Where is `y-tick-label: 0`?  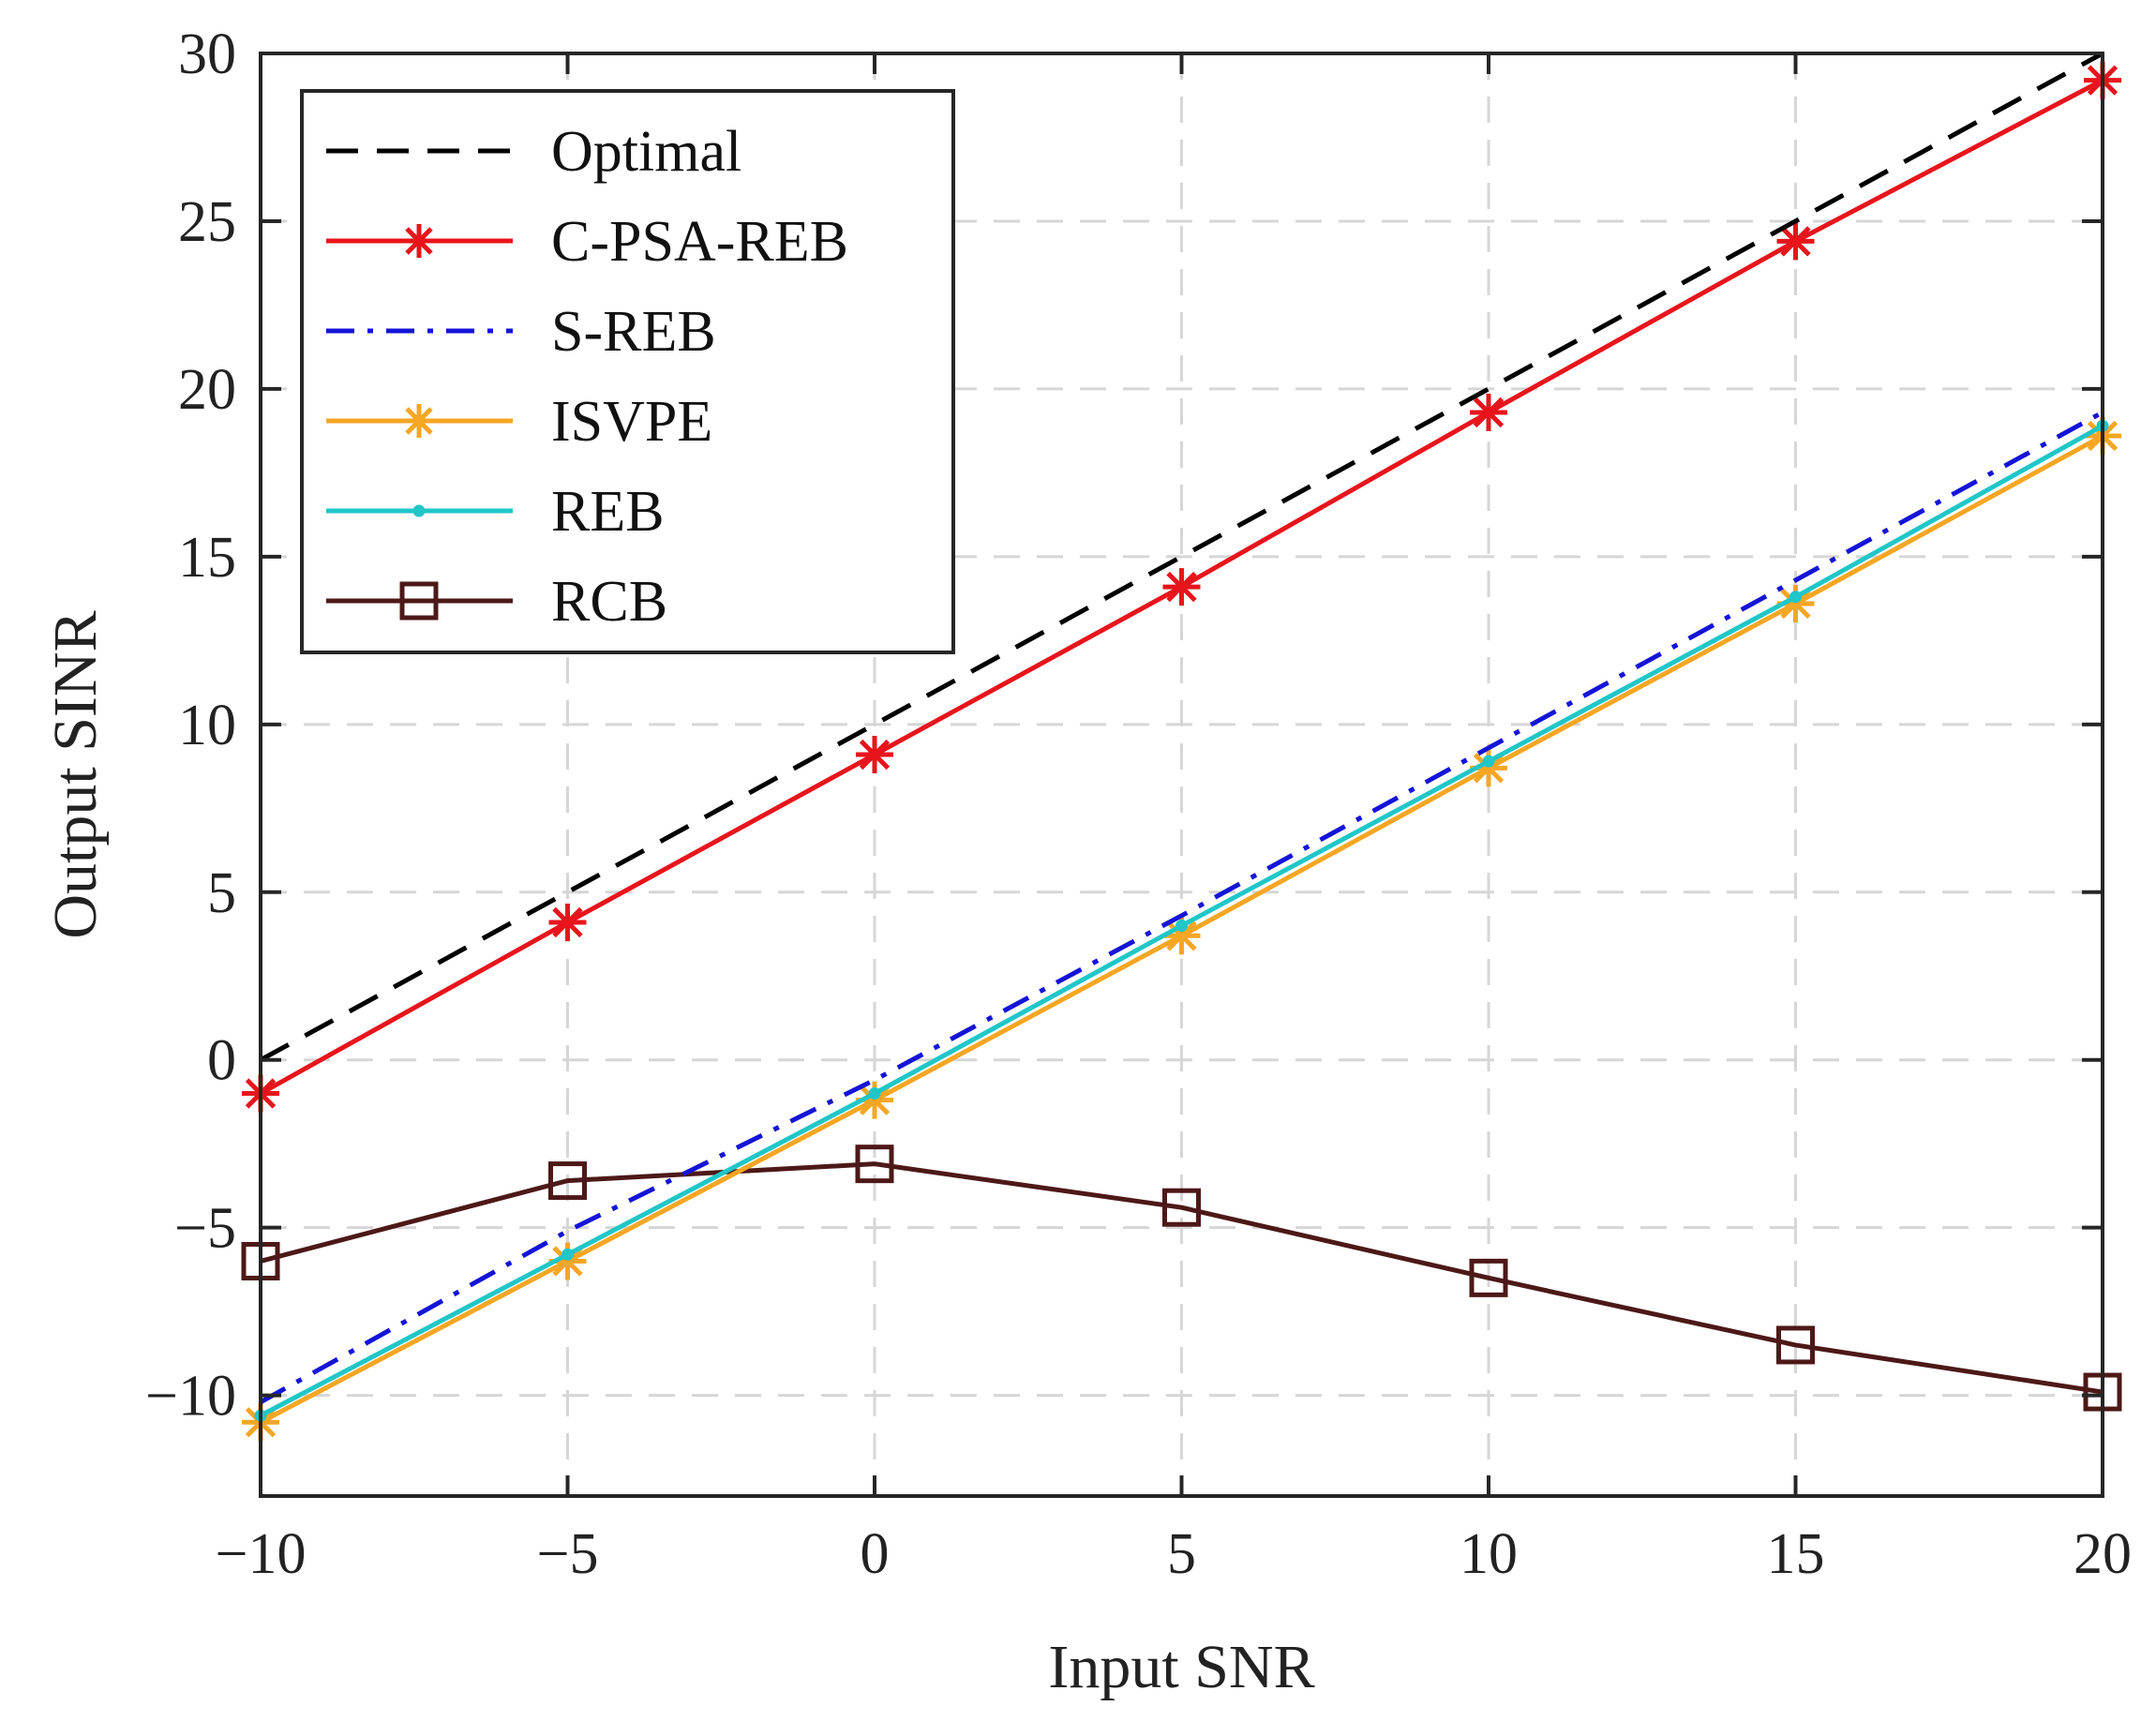
y-tick-label: 0 is located at coordinates (222, 1061).